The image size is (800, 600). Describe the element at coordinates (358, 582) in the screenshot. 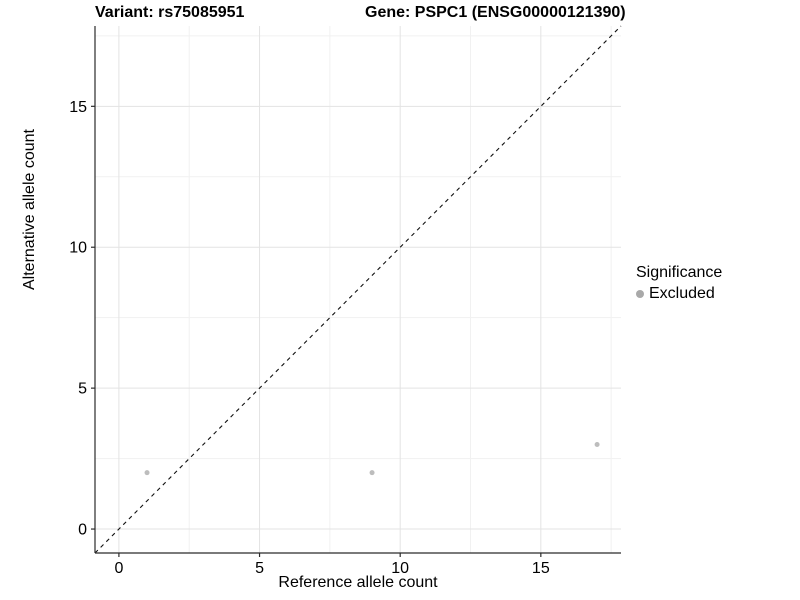

I see `x-axis-label: Reference allele count` at that location.